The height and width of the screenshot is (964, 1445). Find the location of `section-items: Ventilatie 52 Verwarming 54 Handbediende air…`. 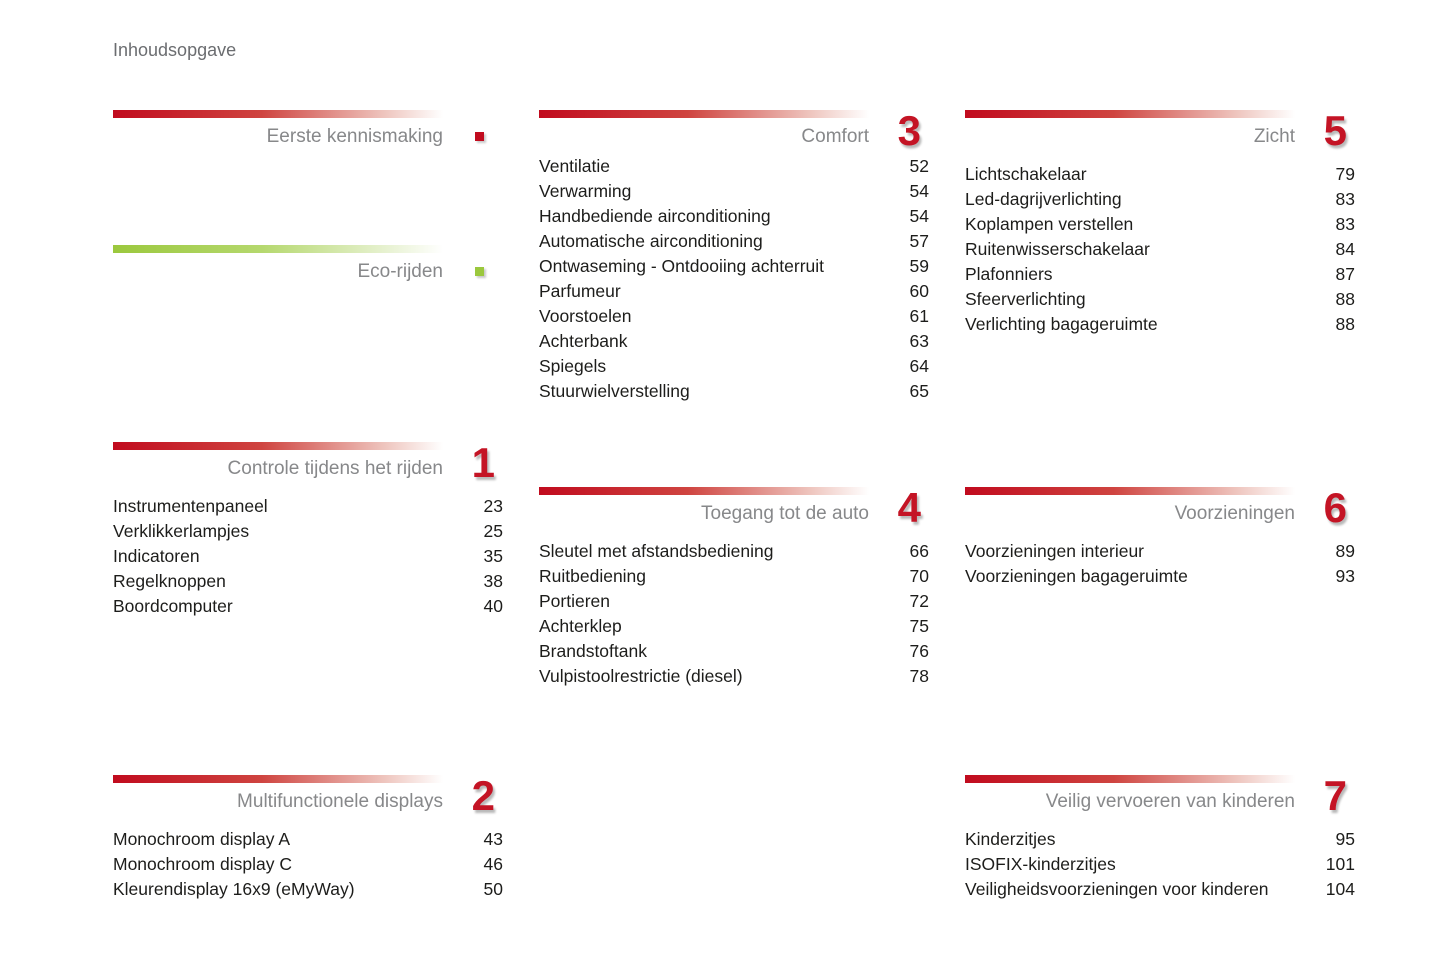

section-items: Ventilatie 52 Verwarming 54 Handbediende air… is located at coordinates (734, 279).